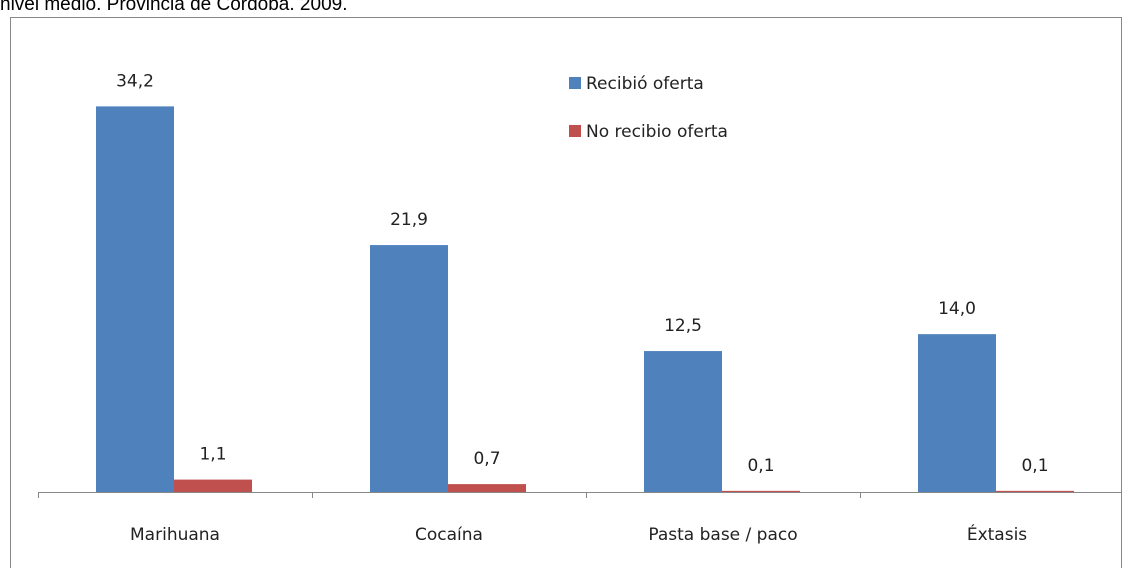  Describe the element at coordinates (212, 455) in the screenshot. I see `data-label: 1,1` at that location.